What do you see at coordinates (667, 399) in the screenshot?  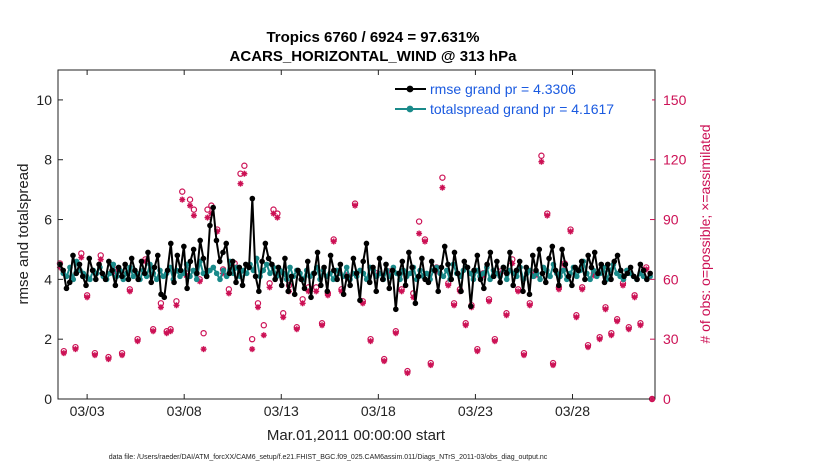 I see `y-right-tick-label: 0` at bounding box center [667, 399].